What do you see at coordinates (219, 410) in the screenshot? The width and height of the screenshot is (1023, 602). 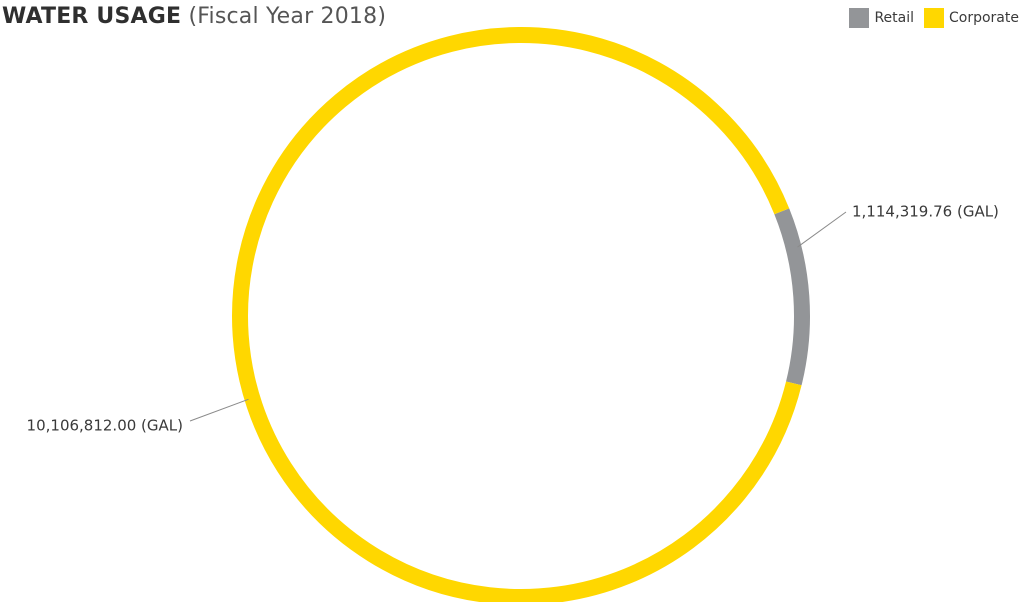 I see `leader-line-corporate` at bounding box center [219, 410].